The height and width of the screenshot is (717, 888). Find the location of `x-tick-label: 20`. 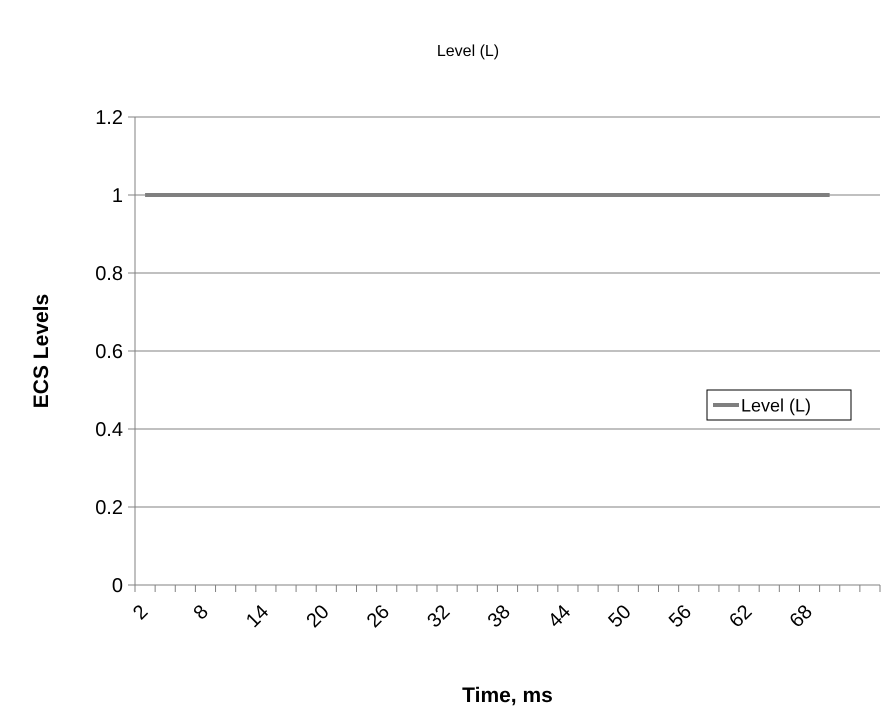

x-tick-label: 20 is located at coordinates (318, 616).